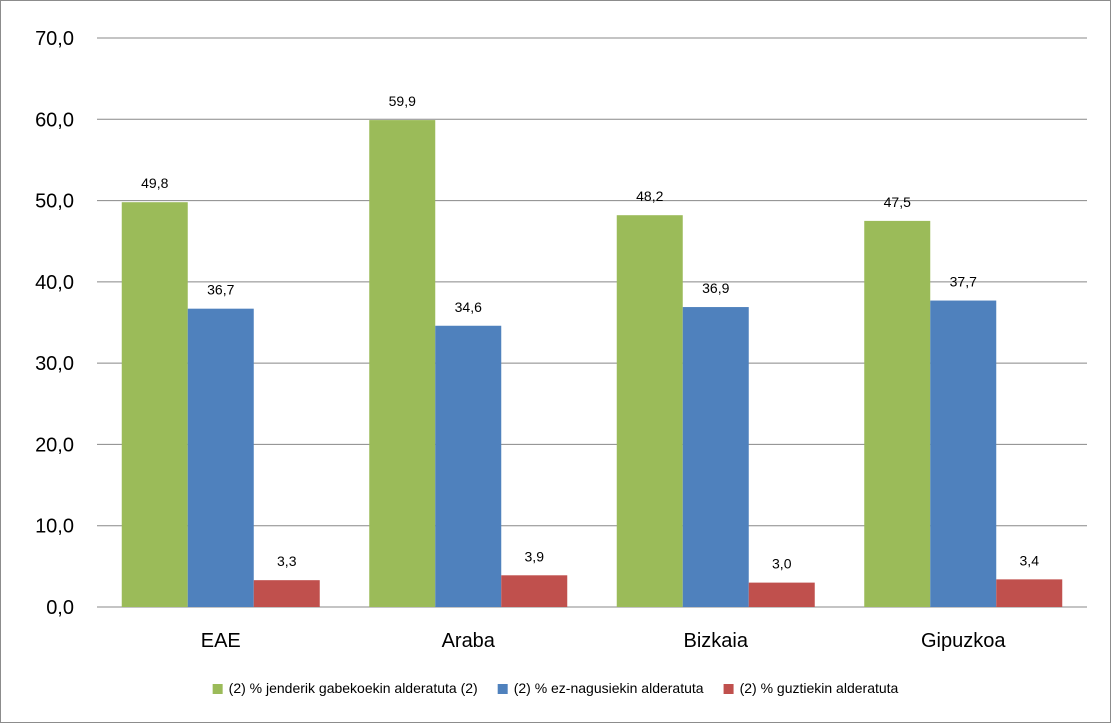  Describe the element at coordinates (154, 183) in the screenshot. I see `data-label: 49,8` at that location.